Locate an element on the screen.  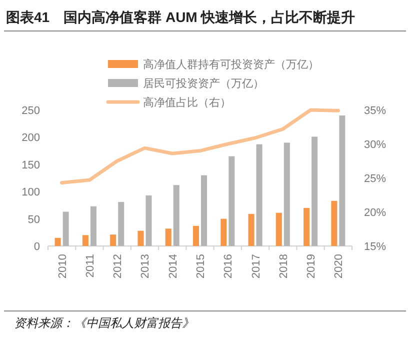
y2-tick-label: 30% is located at coordinates (375, 145).